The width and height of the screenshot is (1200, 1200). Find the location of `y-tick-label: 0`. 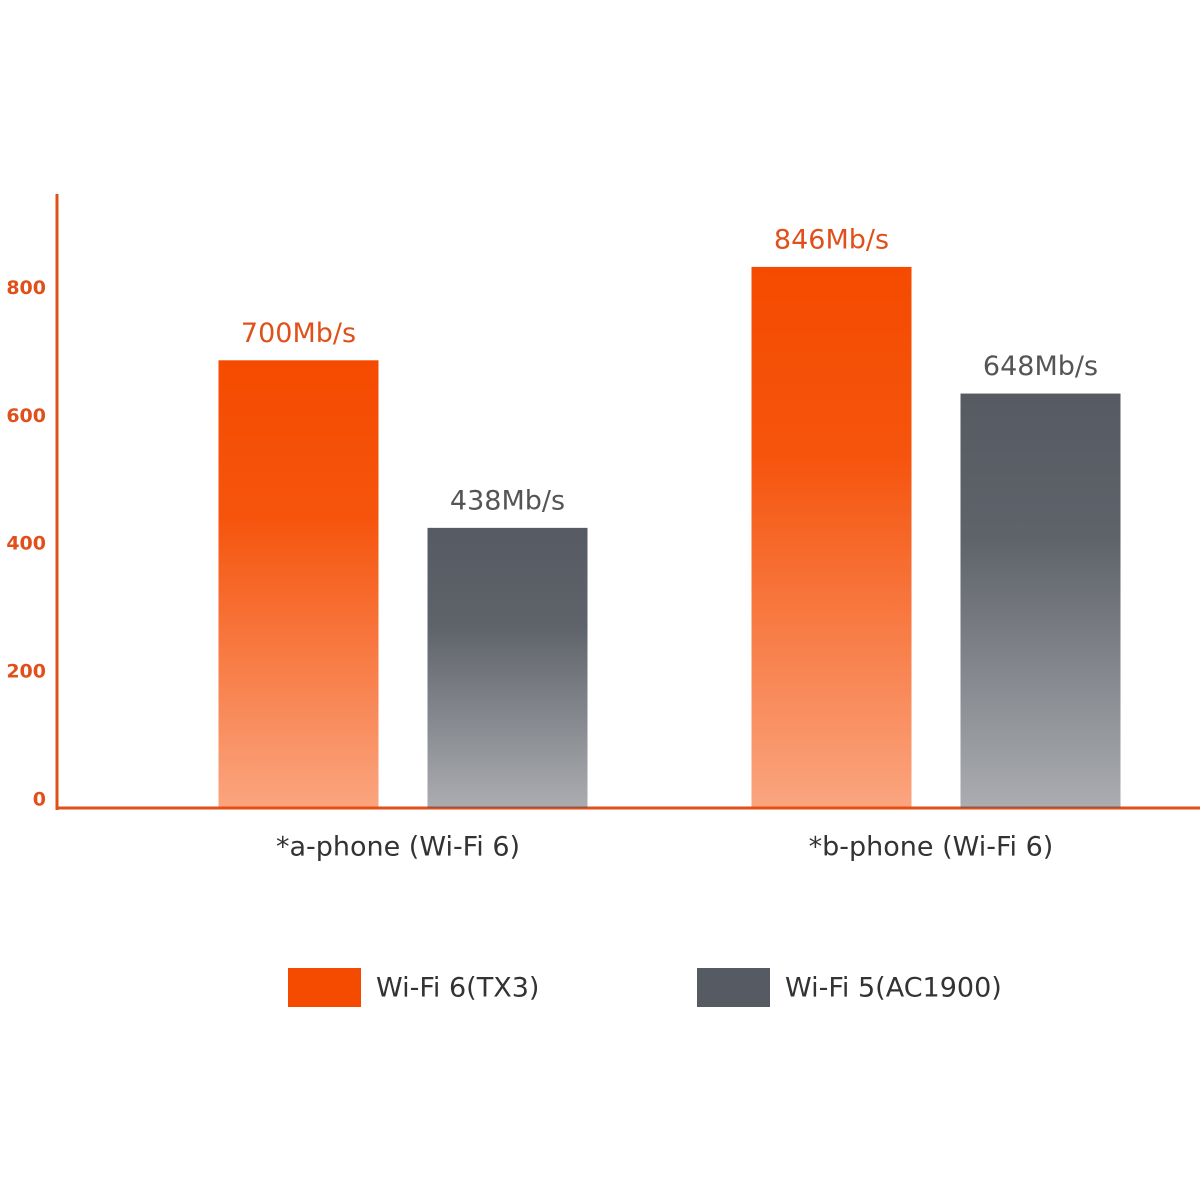

y-tick-label: 0 is located at coordinates (39, 800).